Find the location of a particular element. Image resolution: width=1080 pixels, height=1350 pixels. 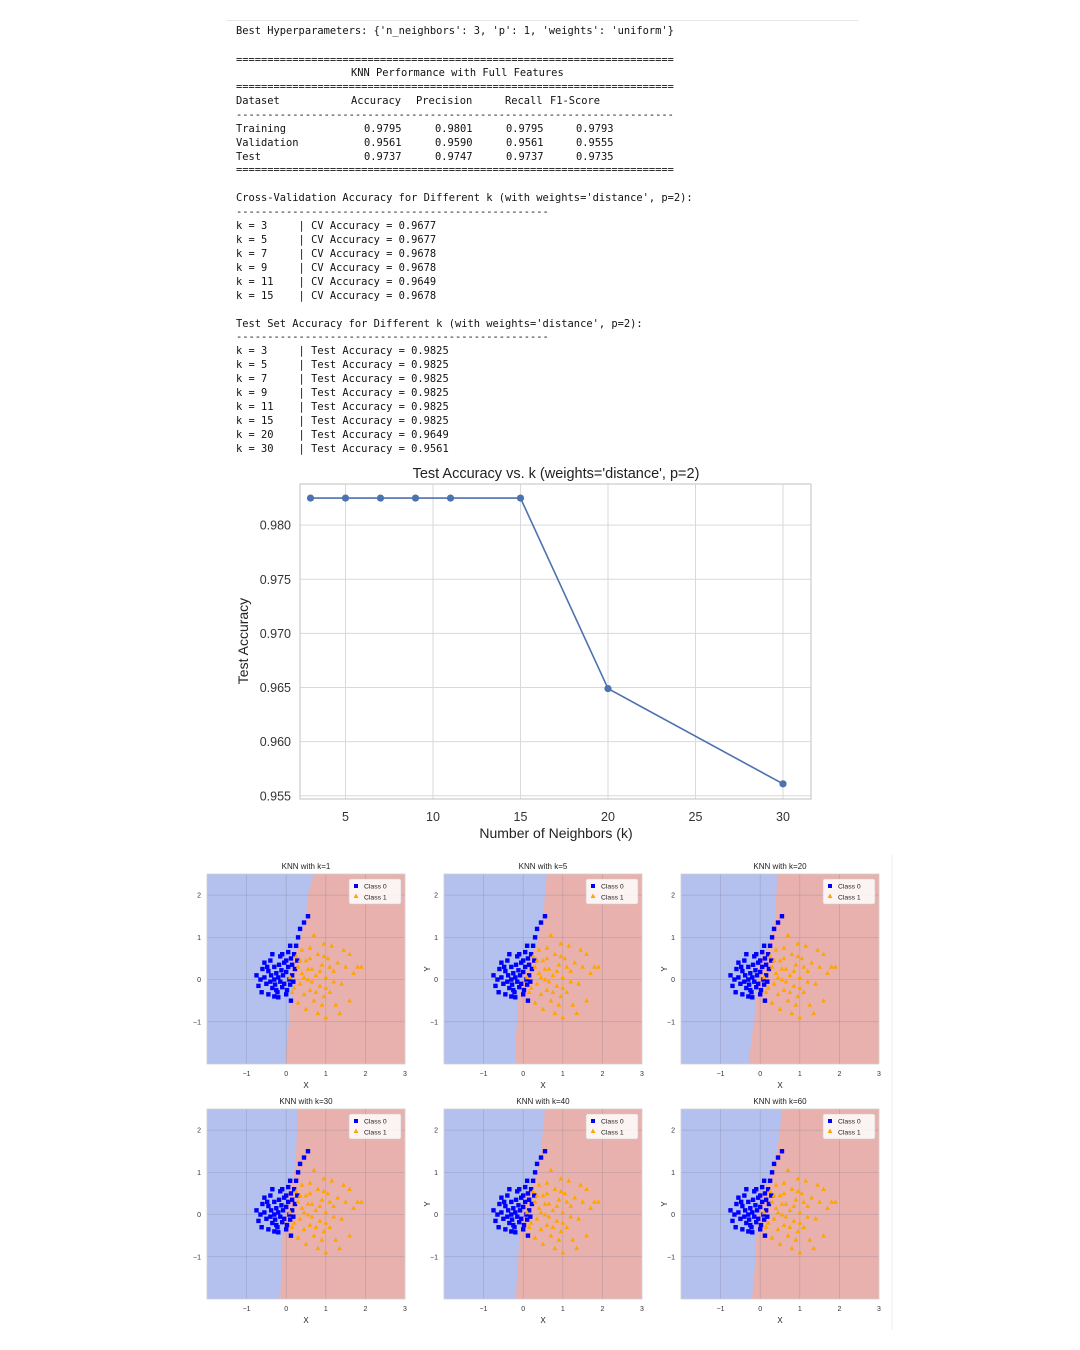

subplot-title: KNN with k=1 is located at coordinates (306, 866).